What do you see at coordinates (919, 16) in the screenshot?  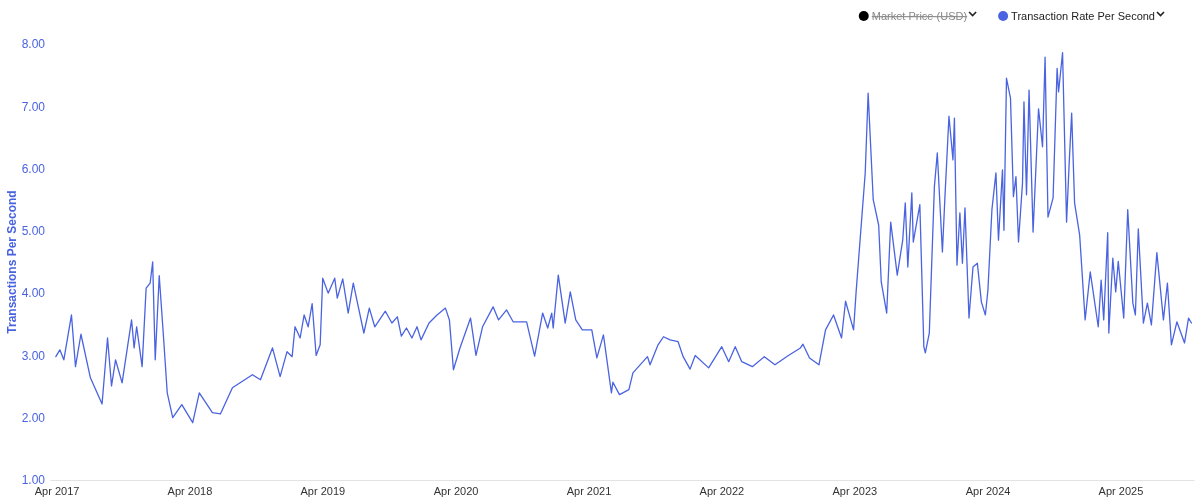 I see `legend-label: Market Price (USD)` at bounding box center [919, 16].